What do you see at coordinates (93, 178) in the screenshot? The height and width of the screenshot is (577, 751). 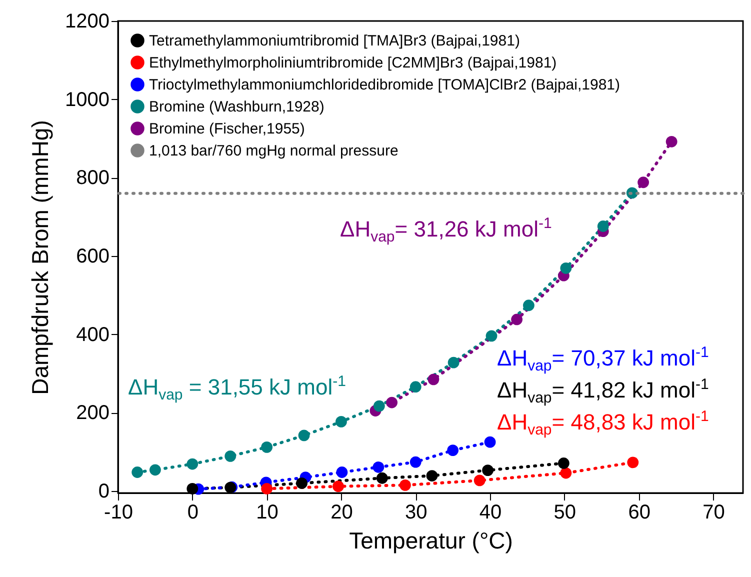 I see `y-tick-label: 800` at bounding box center [93, 178].